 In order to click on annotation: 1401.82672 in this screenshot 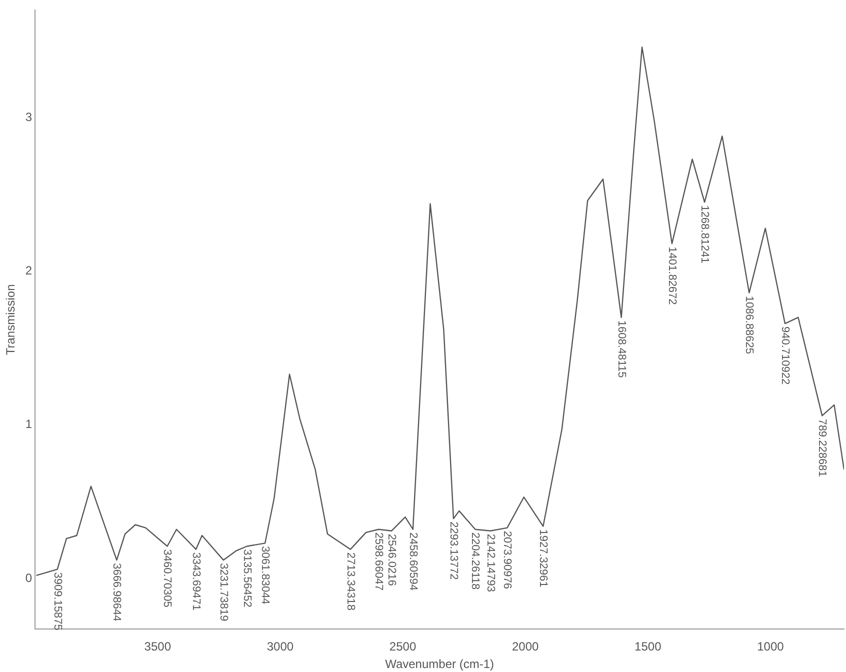, I will do `click(672, 275)`.